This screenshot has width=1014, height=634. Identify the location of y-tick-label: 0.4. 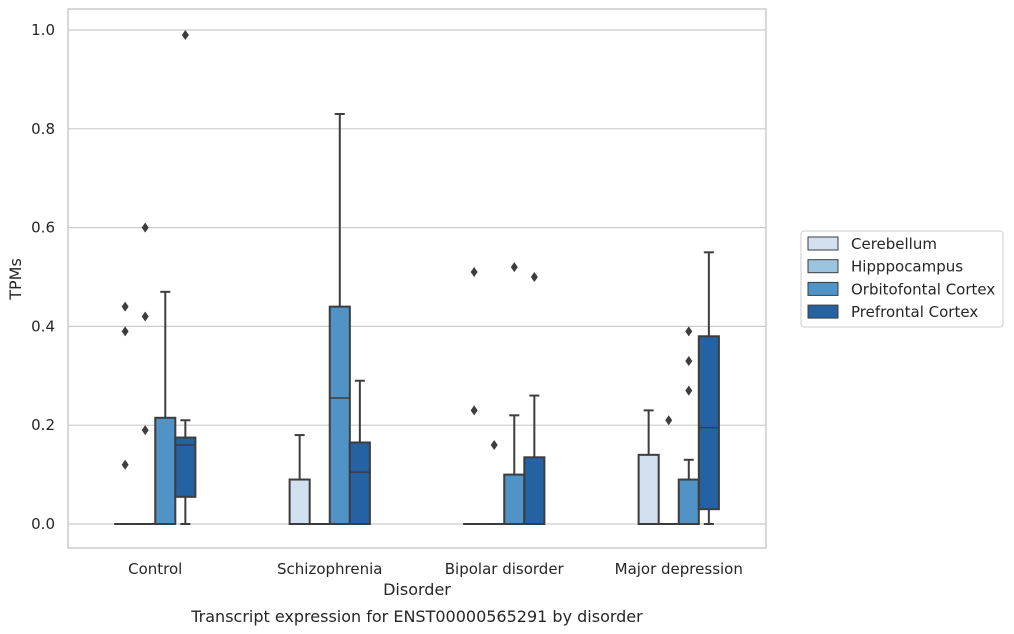
(43, 326).